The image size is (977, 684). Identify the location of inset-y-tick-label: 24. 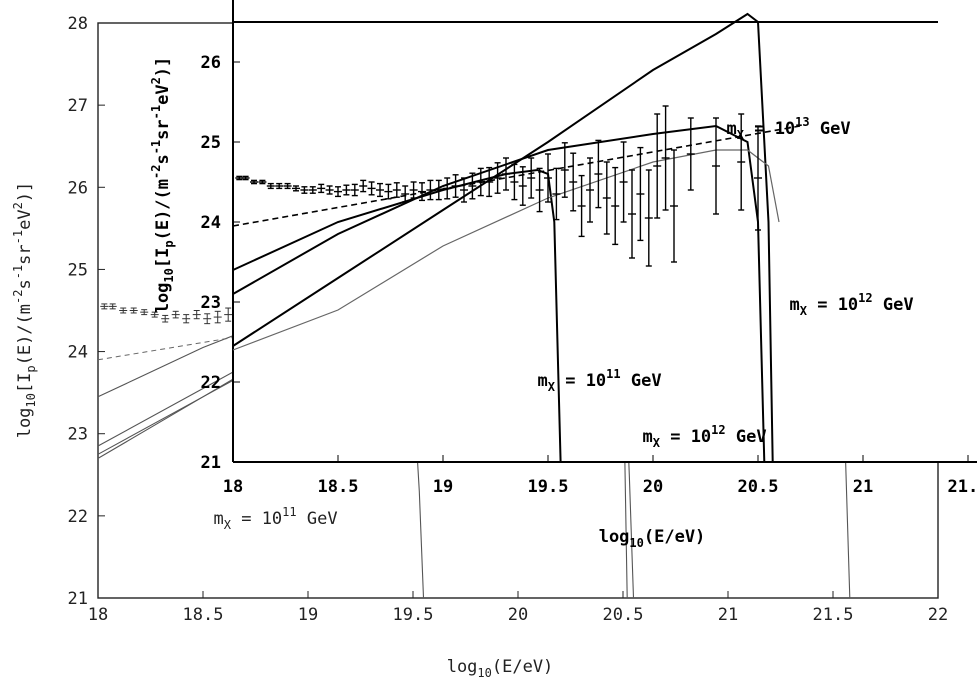
(211, 223).